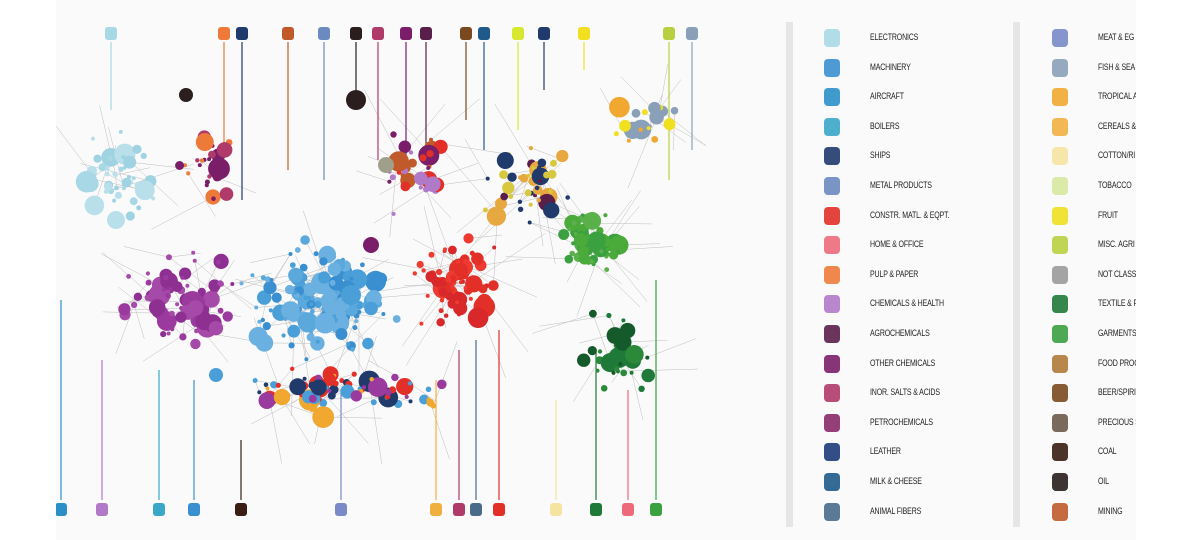  What do you see at coordinates (1060, 38) in the screenshot?
I see `meat-eggs-icon` at bounding box center [1060, 38].